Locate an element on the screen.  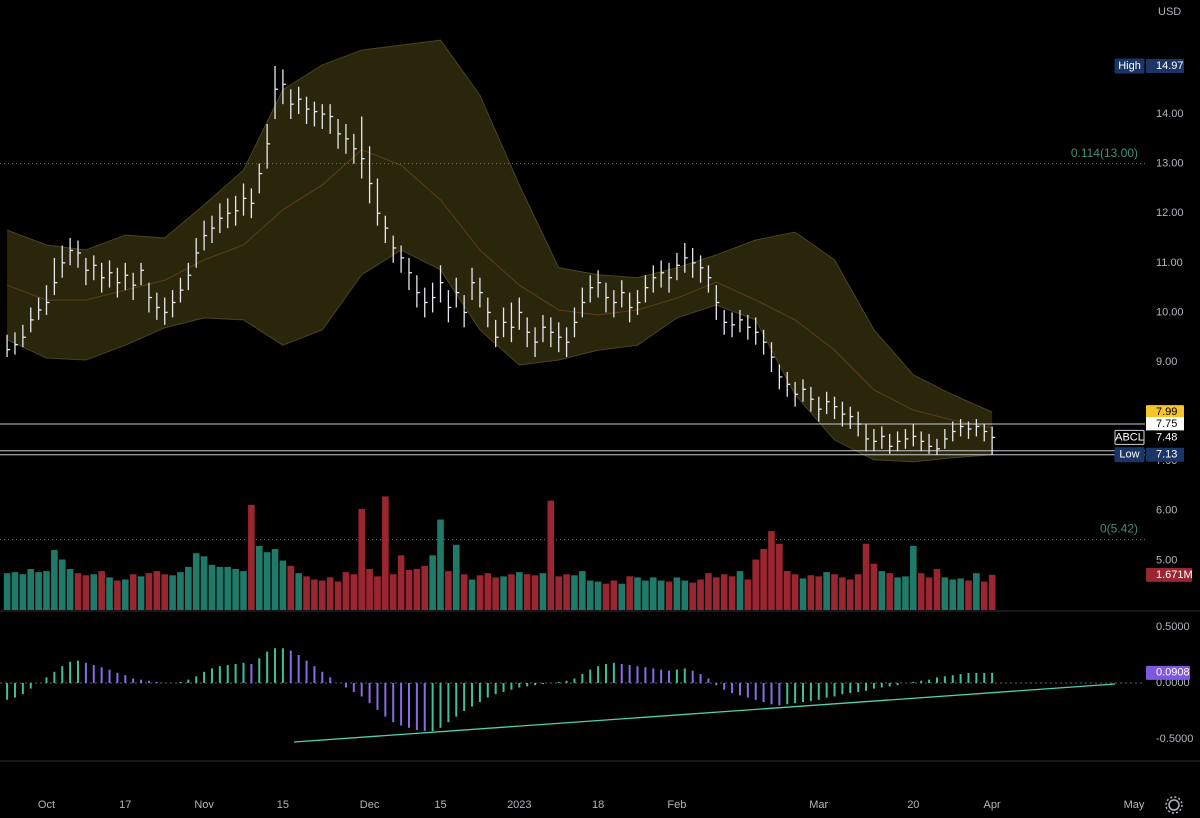
x-tick-label: Feb is located at coordinates (676, 805).